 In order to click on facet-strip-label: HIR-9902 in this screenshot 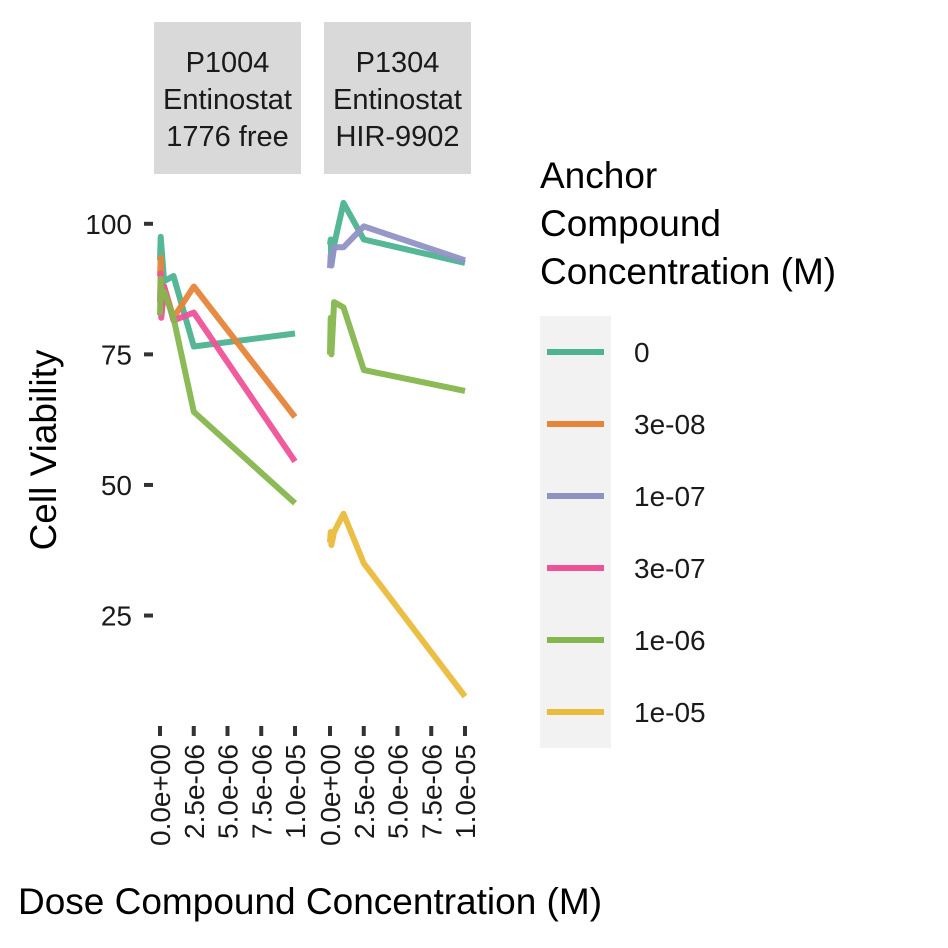, I will do `click(397, 137)`.